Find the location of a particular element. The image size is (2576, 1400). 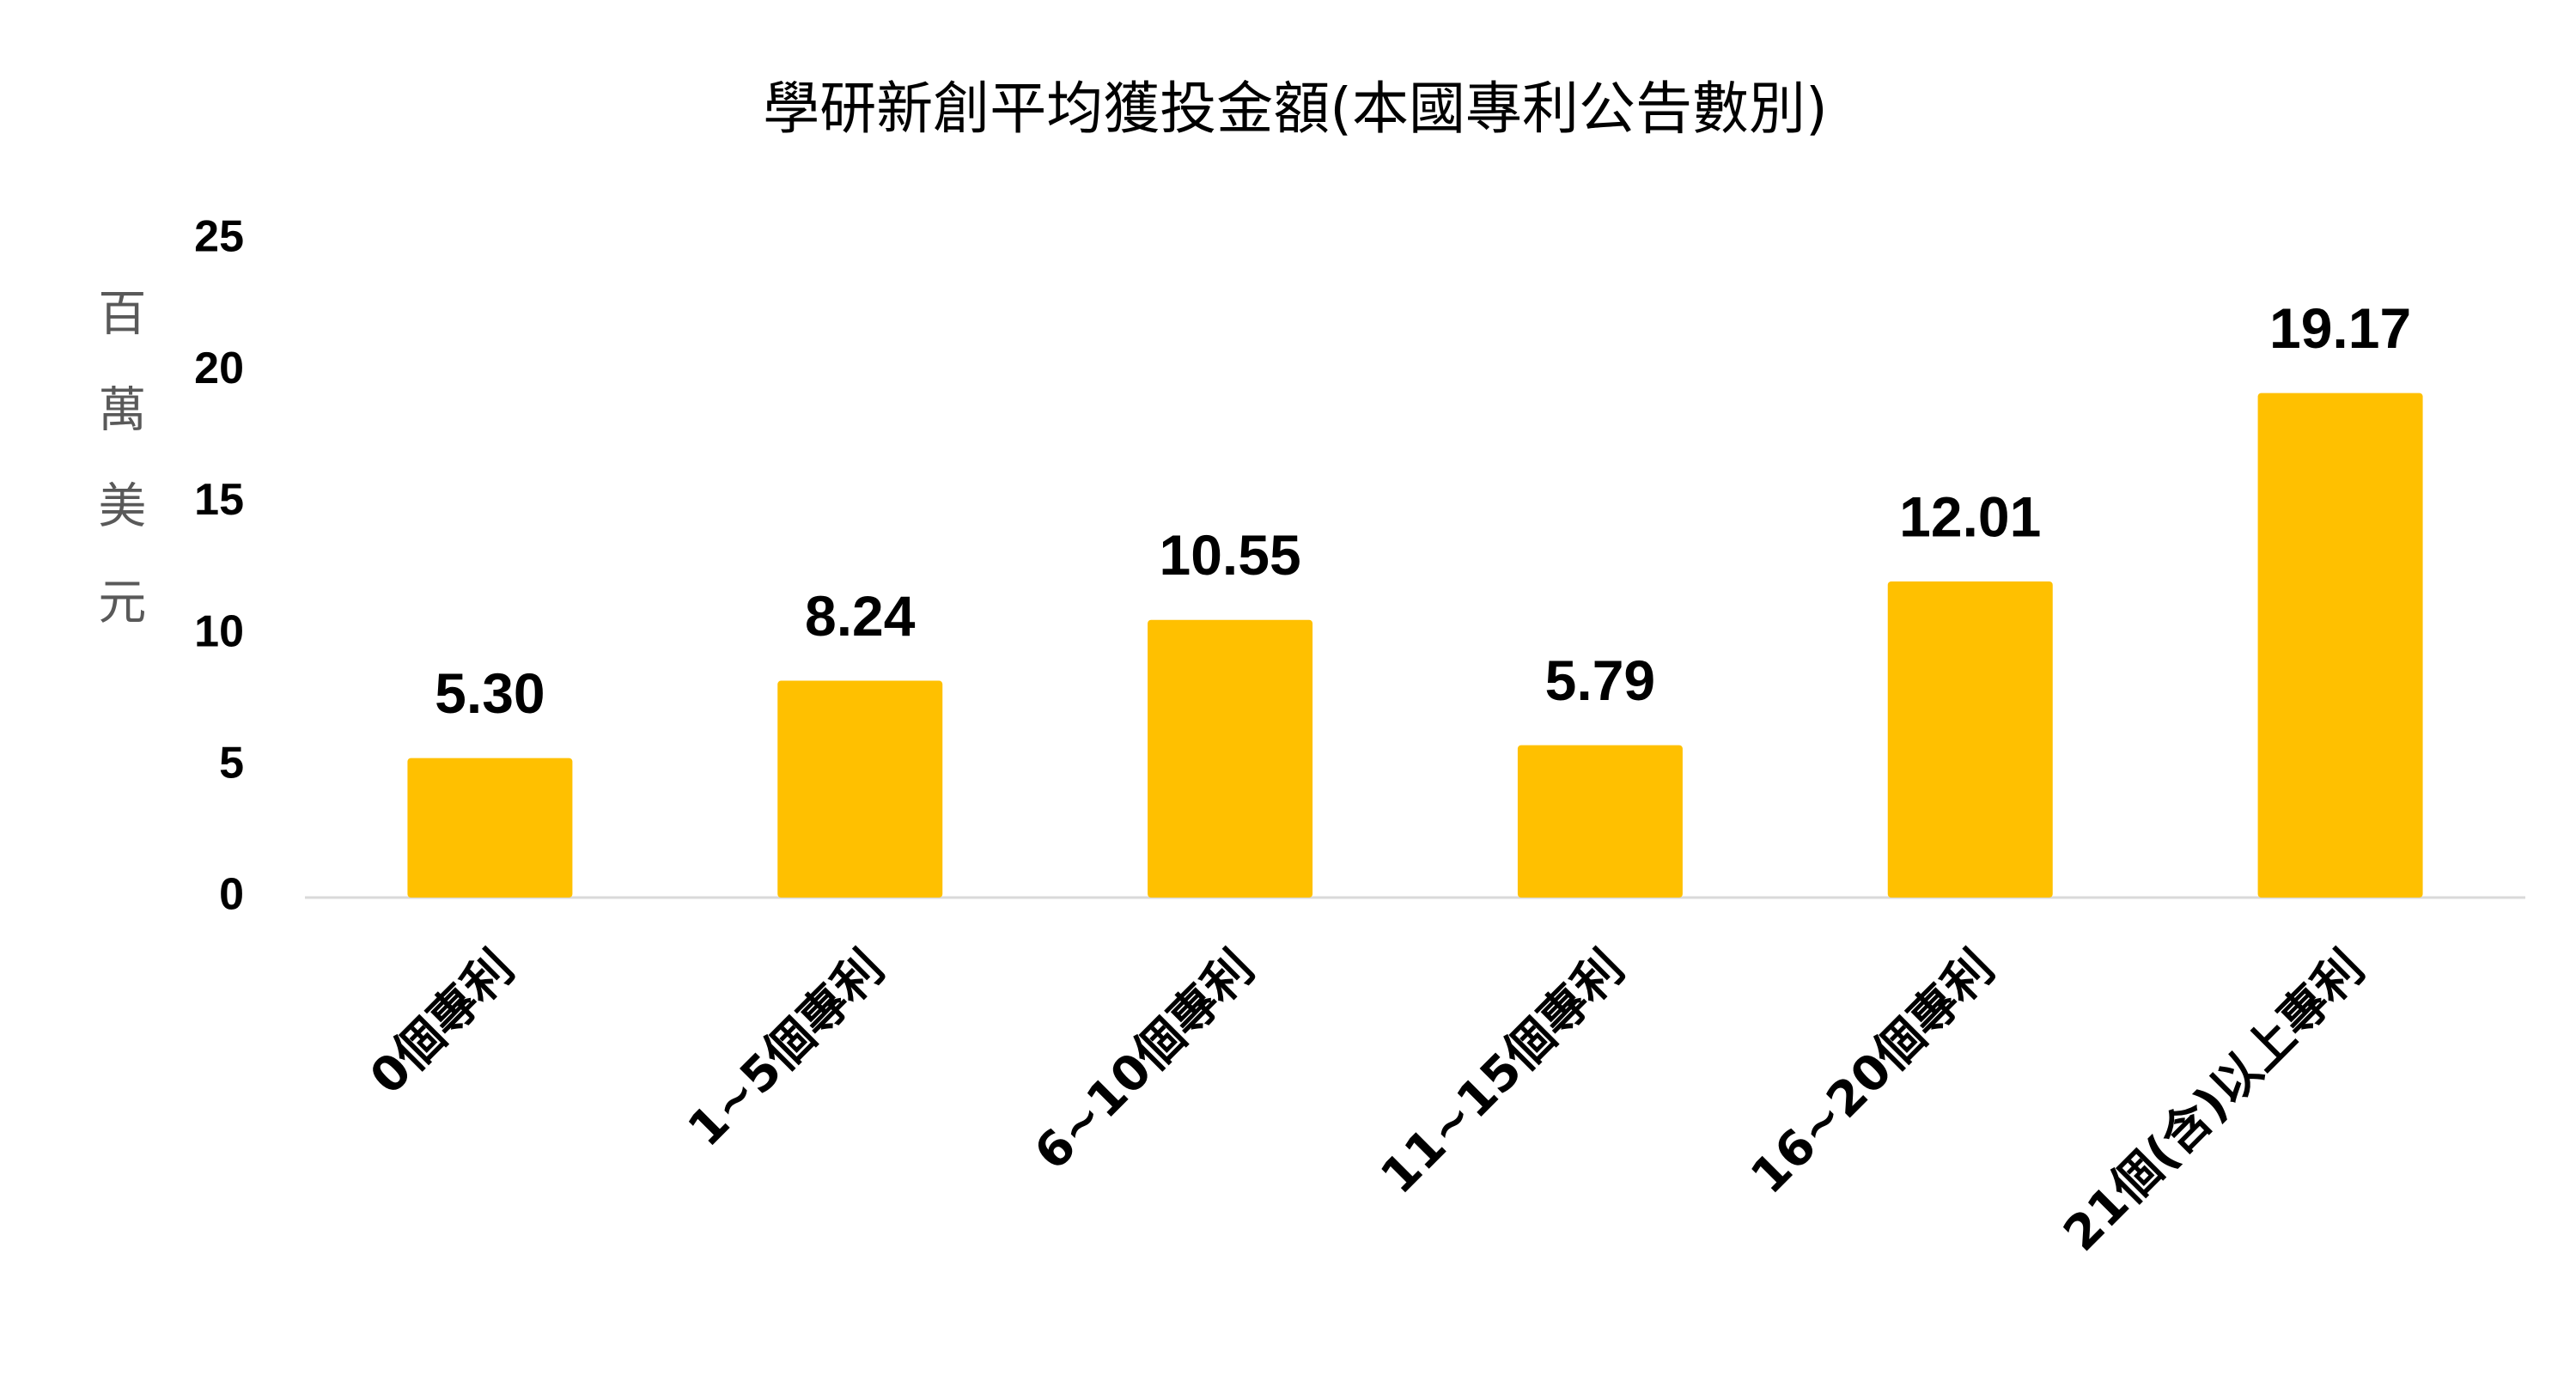

value-label: 19.17 is located at coordinates (2340, 328).